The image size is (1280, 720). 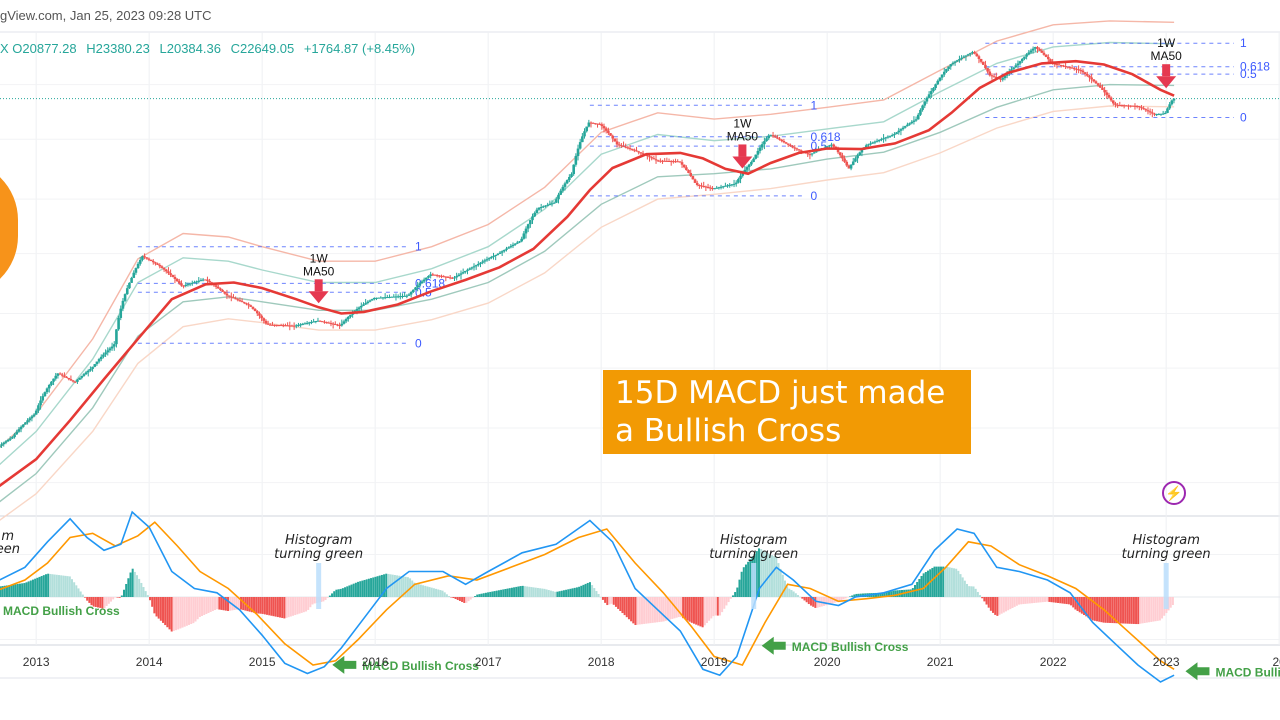 What do you see at coordinates (827, 662) in the screenshot?
I see `x-tick-label: 2020` at bounding box center [827, 662].